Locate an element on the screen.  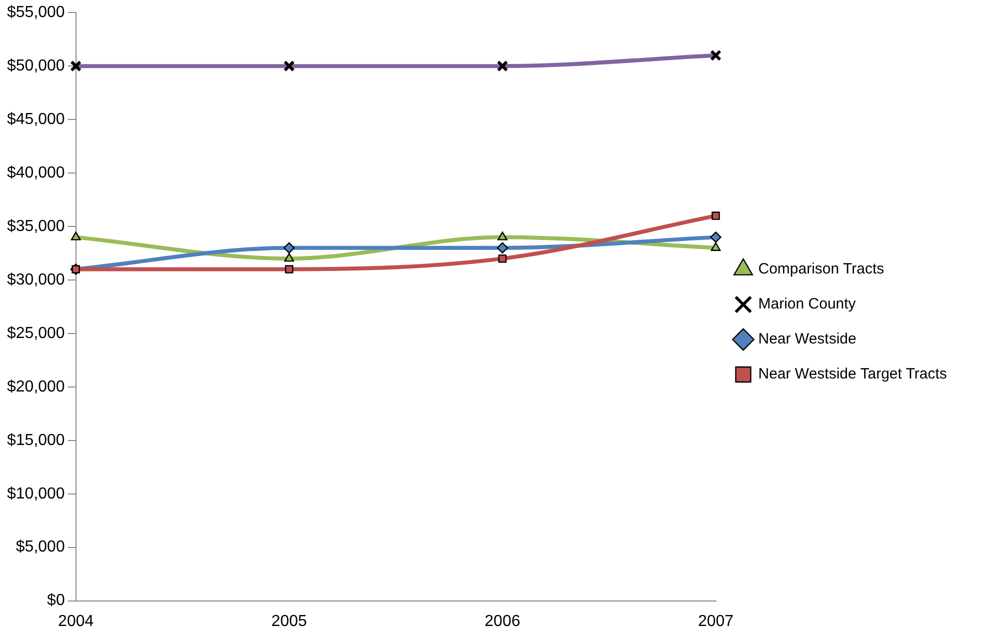
y-tick-label: $55,000 is located at coordinates (35, 13).